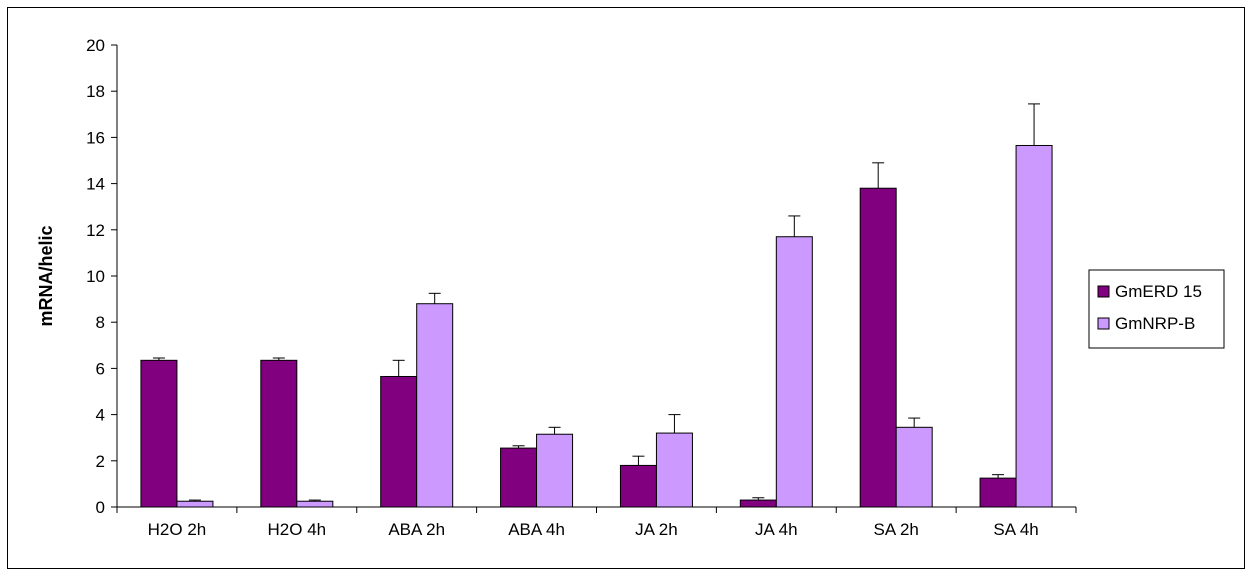 Image resolution: width=1254 pixels, height=576 pixels. What do you see at coordinates (896, 529) in the screenshot?
I see `x-tick-label: SA 2h` at bounding box center [896, 529].